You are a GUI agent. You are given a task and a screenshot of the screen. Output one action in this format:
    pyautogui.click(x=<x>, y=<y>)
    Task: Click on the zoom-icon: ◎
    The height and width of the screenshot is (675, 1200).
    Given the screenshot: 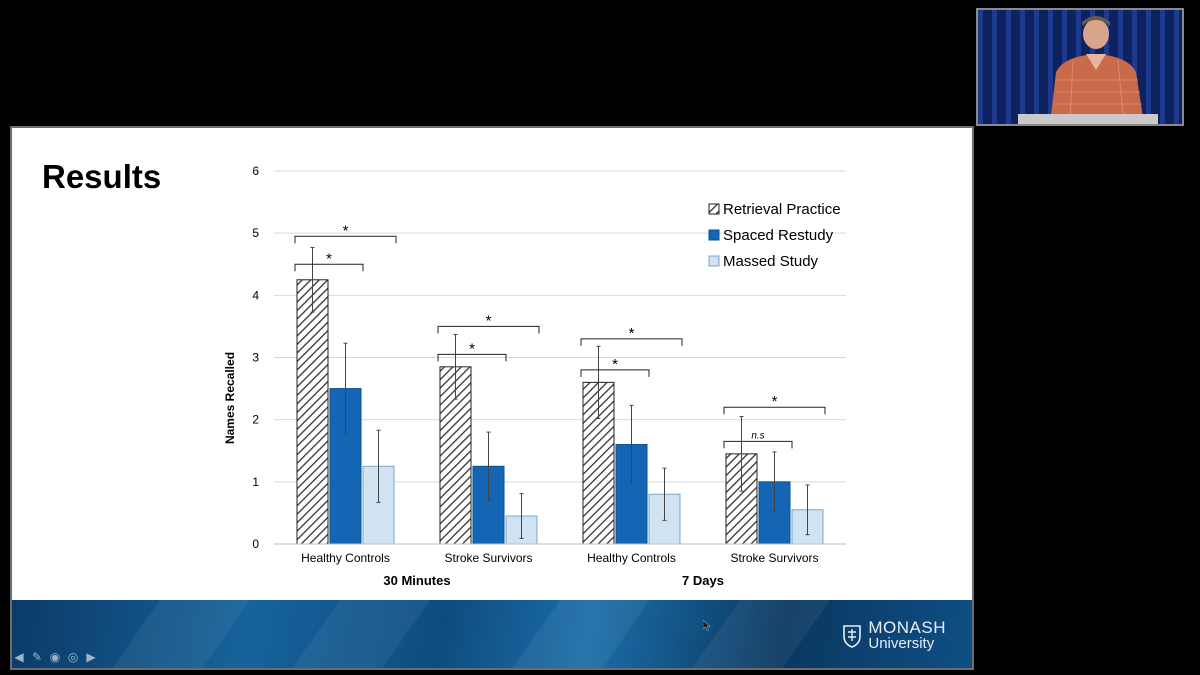 What is the action you would take?
    pyautogui.click(x=73, y=657)
    